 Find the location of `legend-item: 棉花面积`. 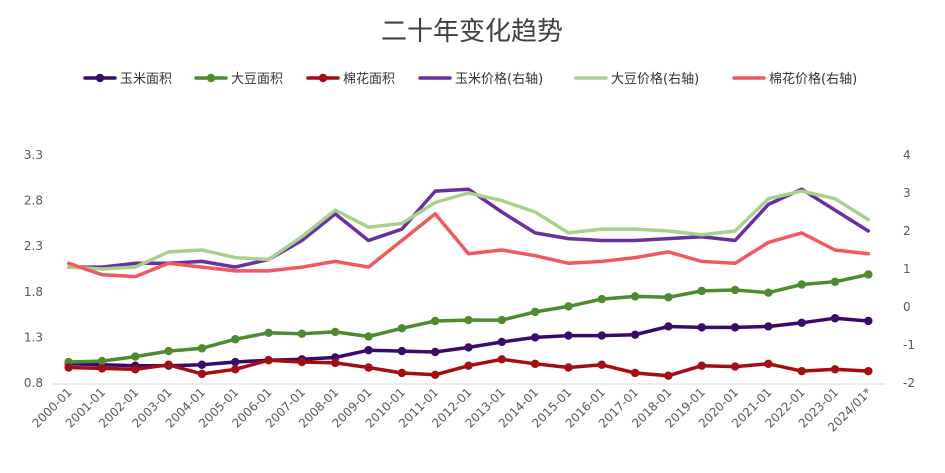

legend-item: 棉花面积 is located at coordinates (350, 79).